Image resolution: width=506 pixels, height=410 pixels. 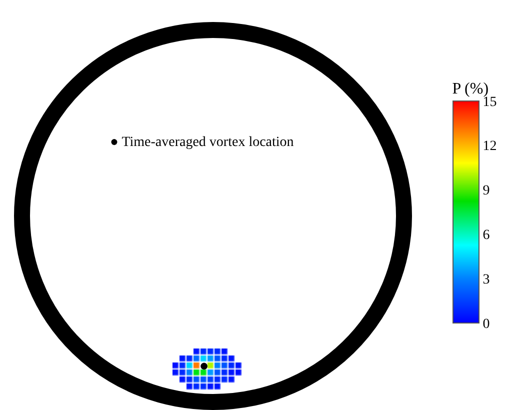 I want to click on color-bar-label: 3, so click(x=486, y=280).